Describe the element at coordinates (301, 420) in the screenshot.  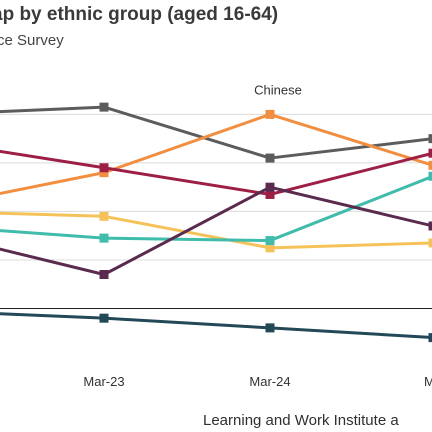
I see `source-credit: Learning and Work Institute a` at that location.